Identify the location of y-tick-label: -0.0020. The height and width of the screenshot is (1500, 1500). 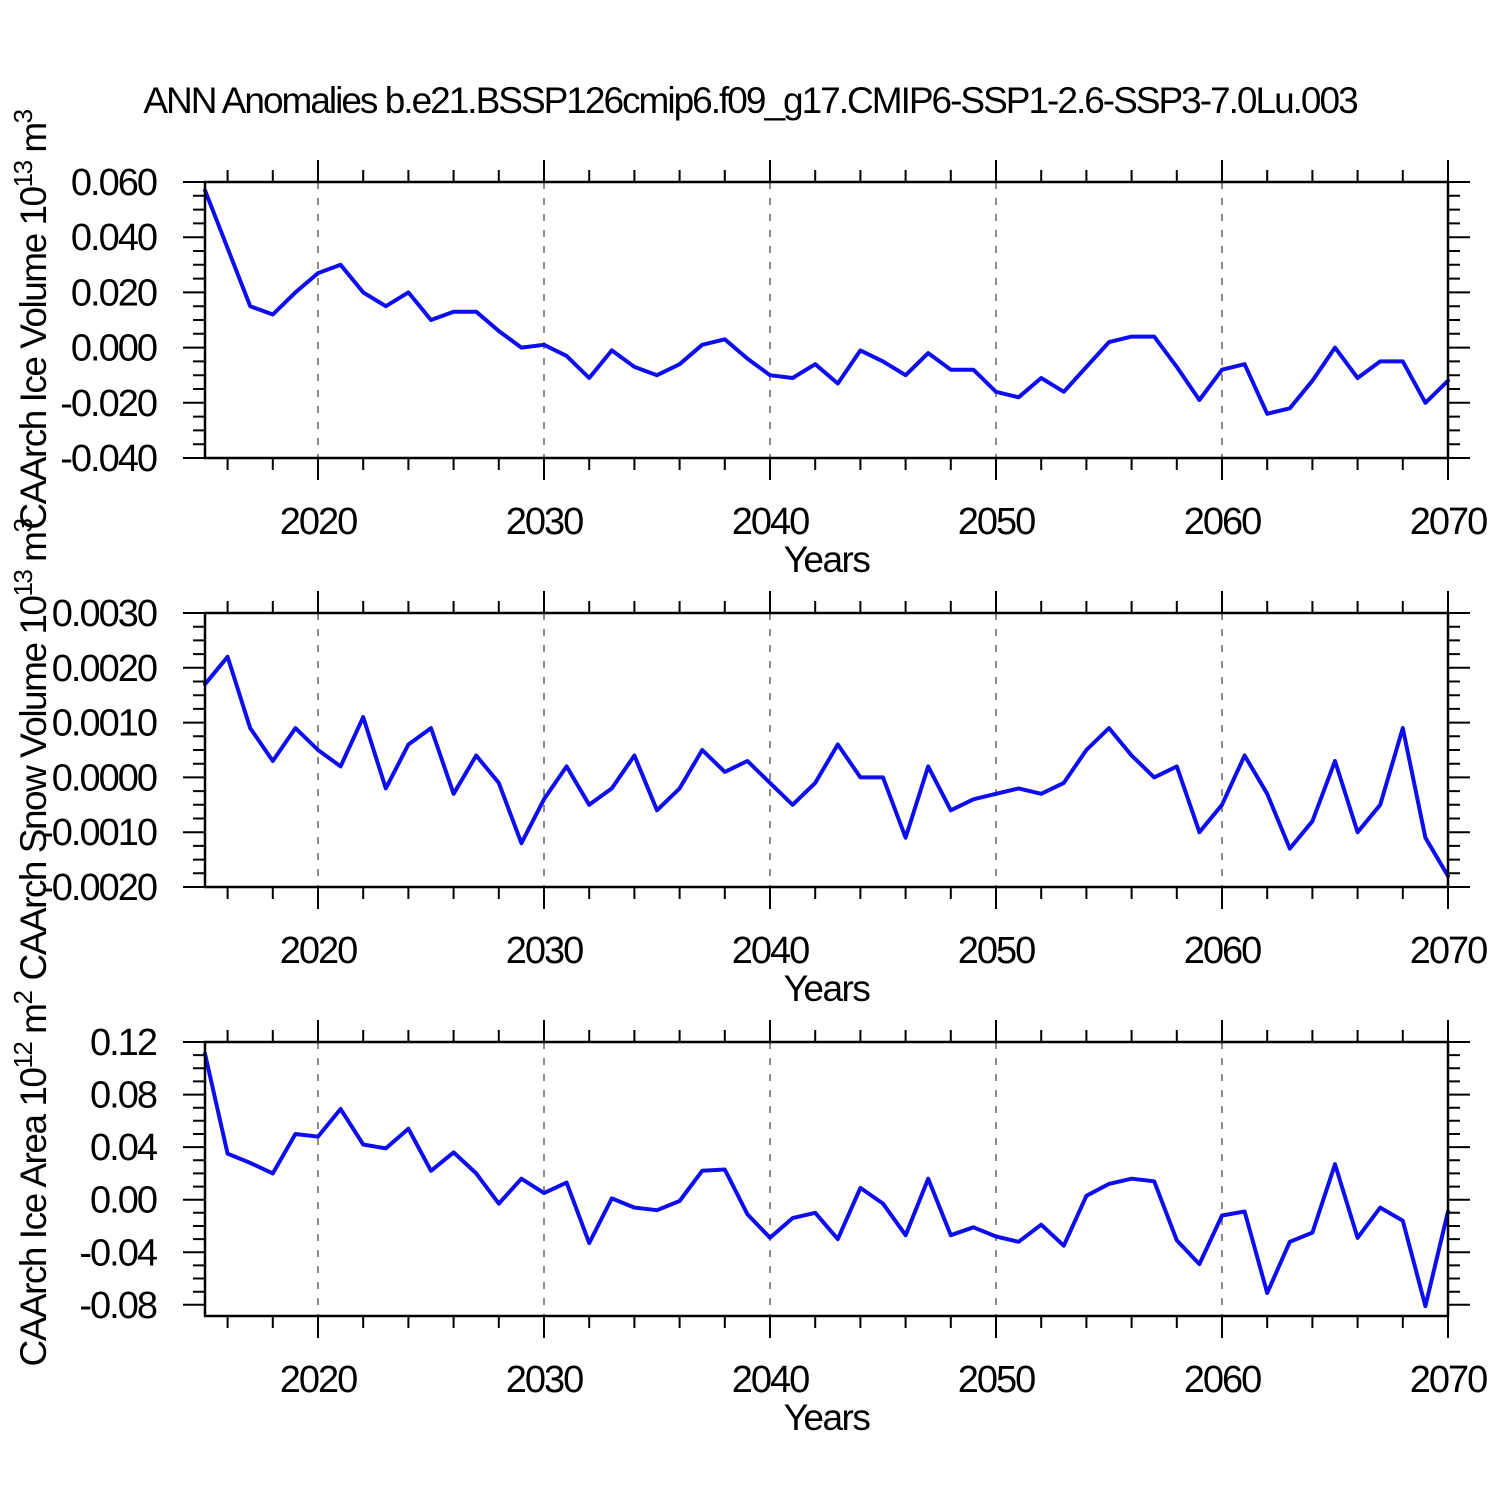
(99, 888).